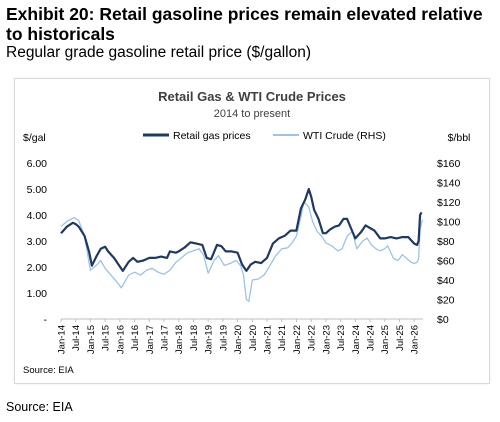 The width and height of the screenshot is (500, 422). What do you see at coordinates (209, 339) in the screenshot?
I see `x-tick-label: Jan-19` at bounding box center [209, 339].